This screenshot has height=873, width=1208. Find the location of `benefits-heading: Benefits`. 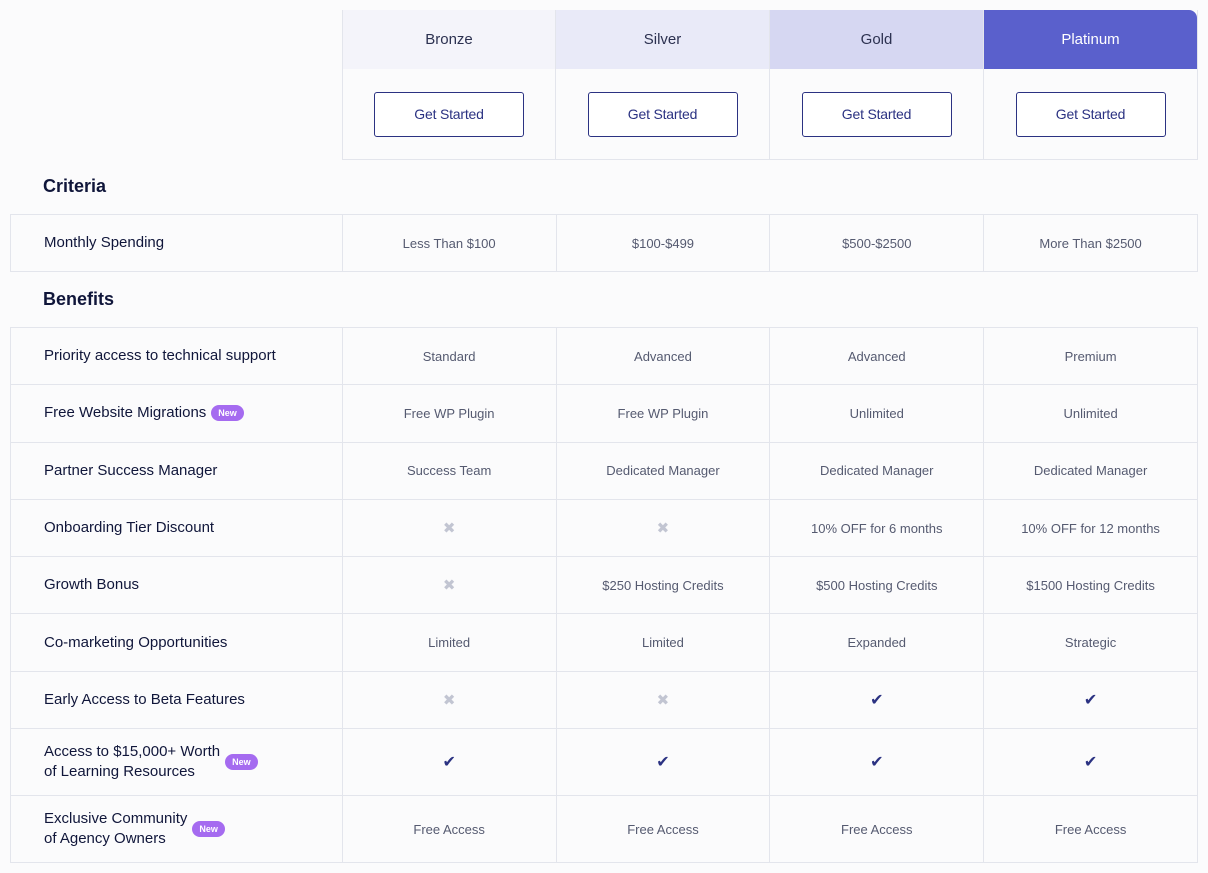

benefits-heading: Benefits is located at coordinates (79, 299).